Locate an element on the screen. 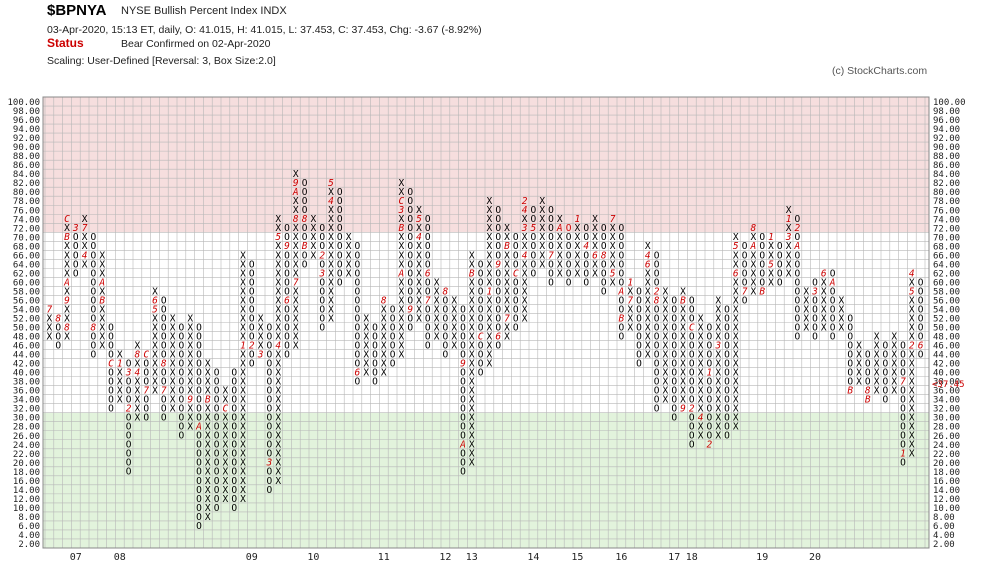 This screenshot has width=1000, height=573. y-tick-label-right: 78.00 is located at coordinates (946, 202).